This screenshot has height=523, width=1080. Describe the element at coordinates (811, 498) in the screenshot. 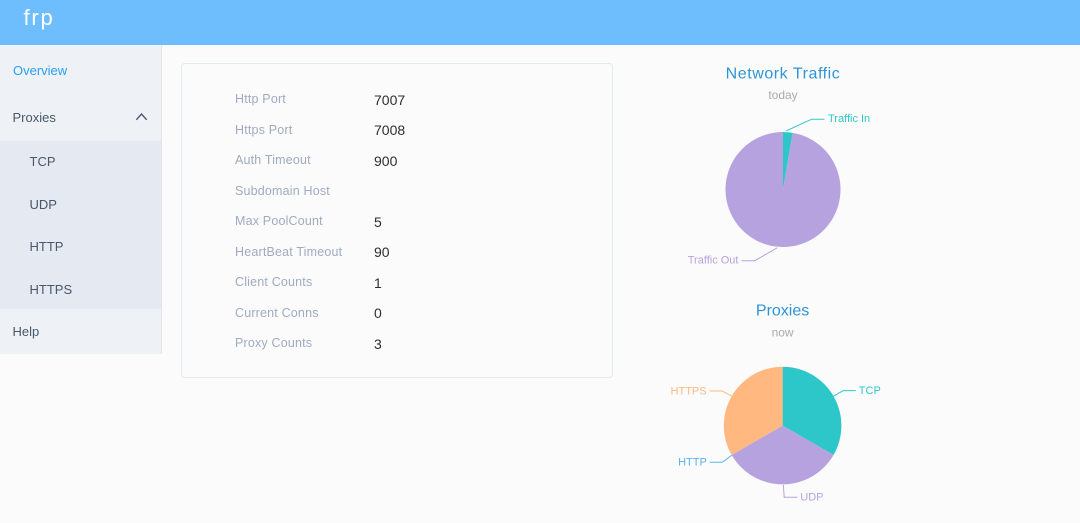

I see `svg-text: UDP` at that location.